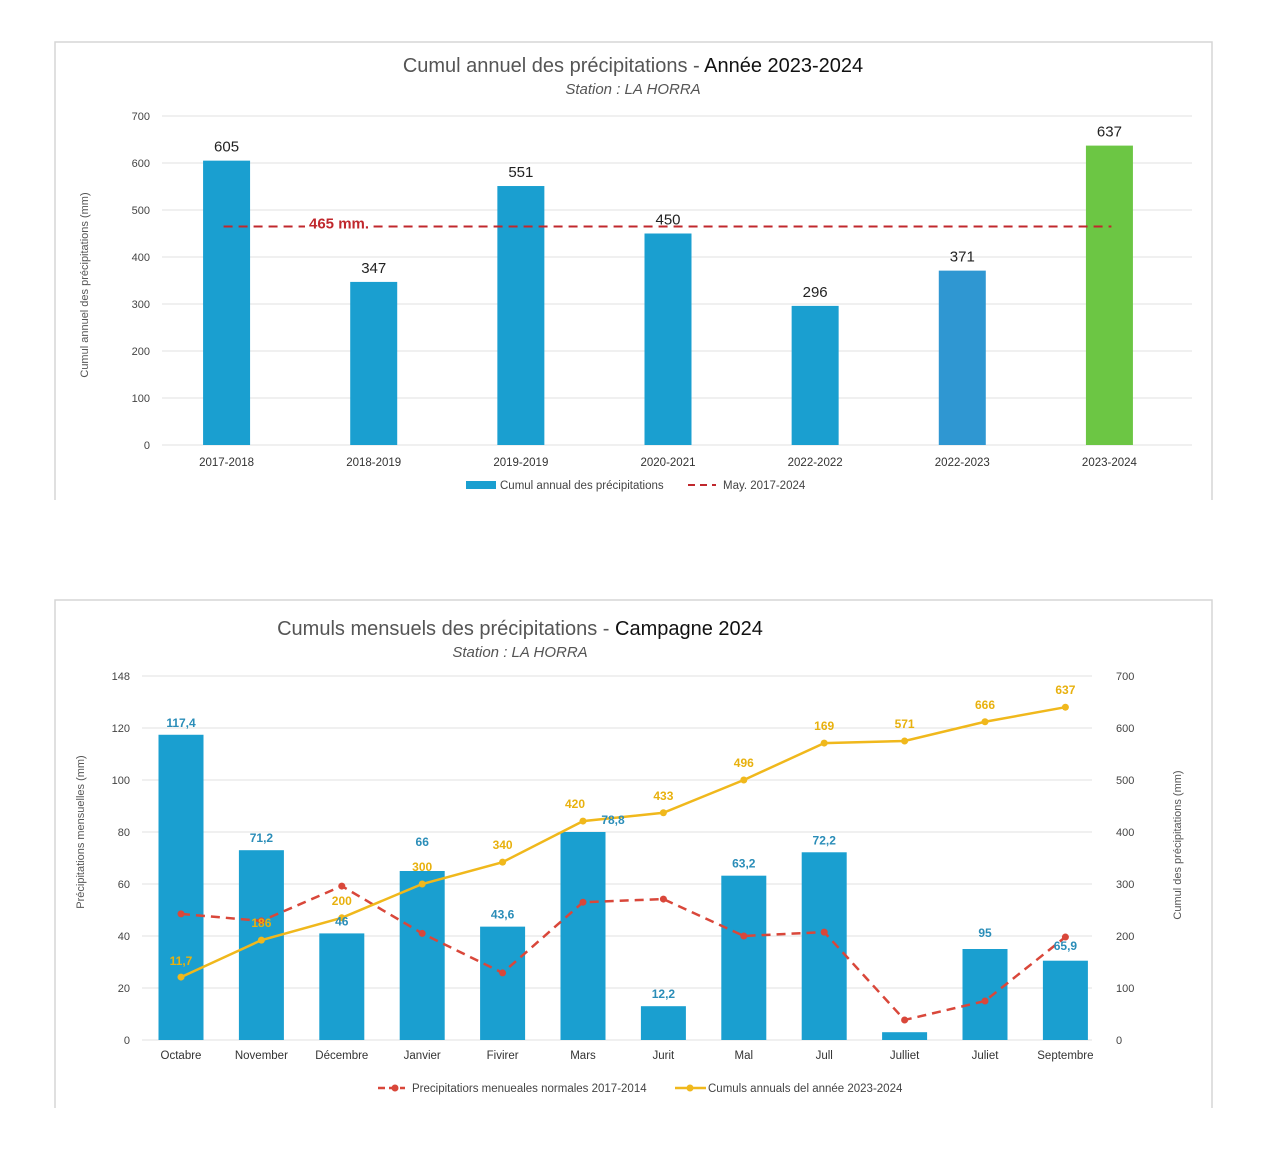  I want to click on bar-value-label: 551, so click(520, 172).